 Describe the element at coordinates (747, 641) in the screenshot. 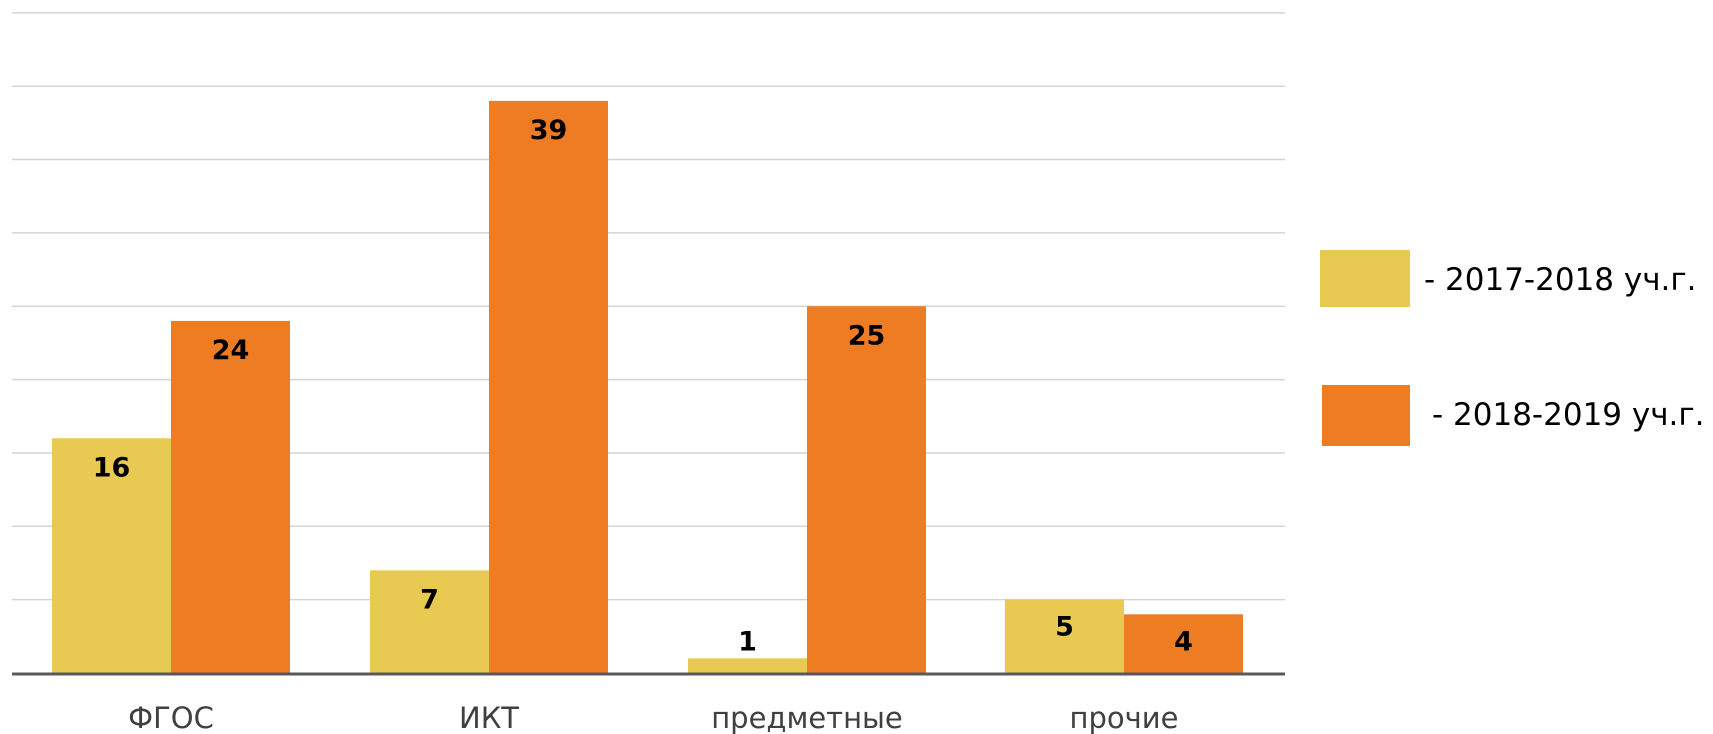

I see `data-label: 1` at that location.